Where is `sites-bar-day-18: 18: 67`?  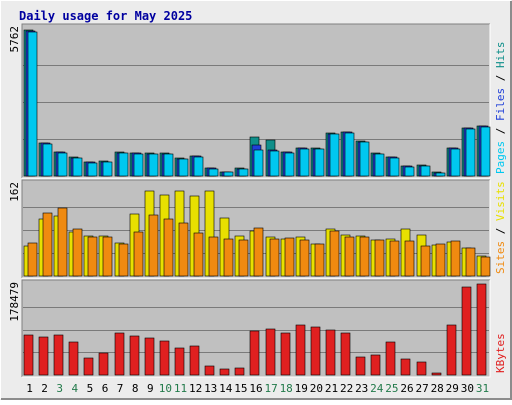
sites-bar-day-18: 18: 67 is located at coordinates (289, 257).